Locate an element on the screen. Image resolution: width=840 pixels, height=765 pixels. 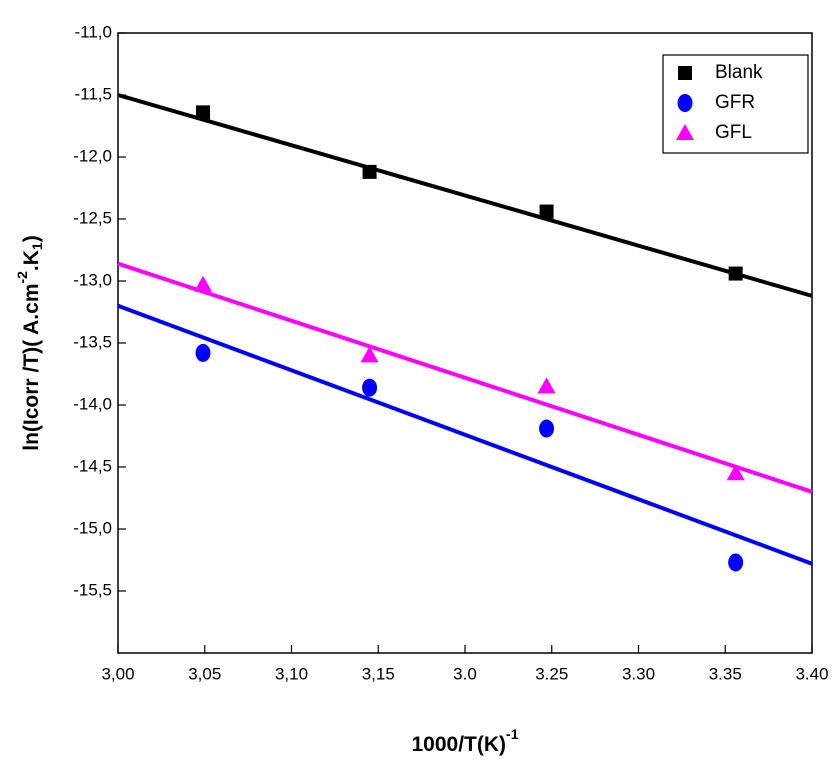
y-axis-title-text: ln(Icorr /T)( A.cm is located at coordinates (31, 367).